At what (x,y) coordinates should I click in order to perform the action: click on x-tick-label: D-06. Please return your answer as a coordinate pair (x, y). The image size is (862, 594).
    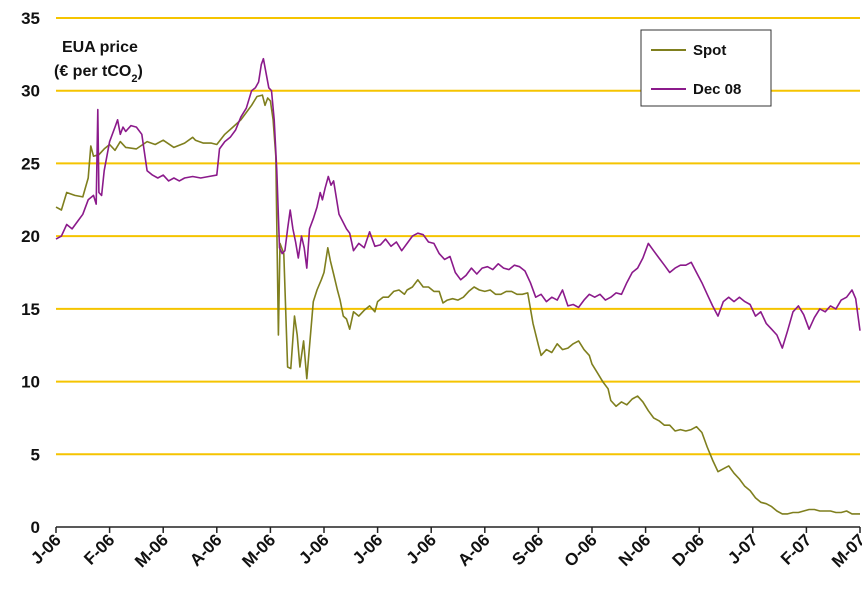
    Looking at the image, I should click on (688, 549).